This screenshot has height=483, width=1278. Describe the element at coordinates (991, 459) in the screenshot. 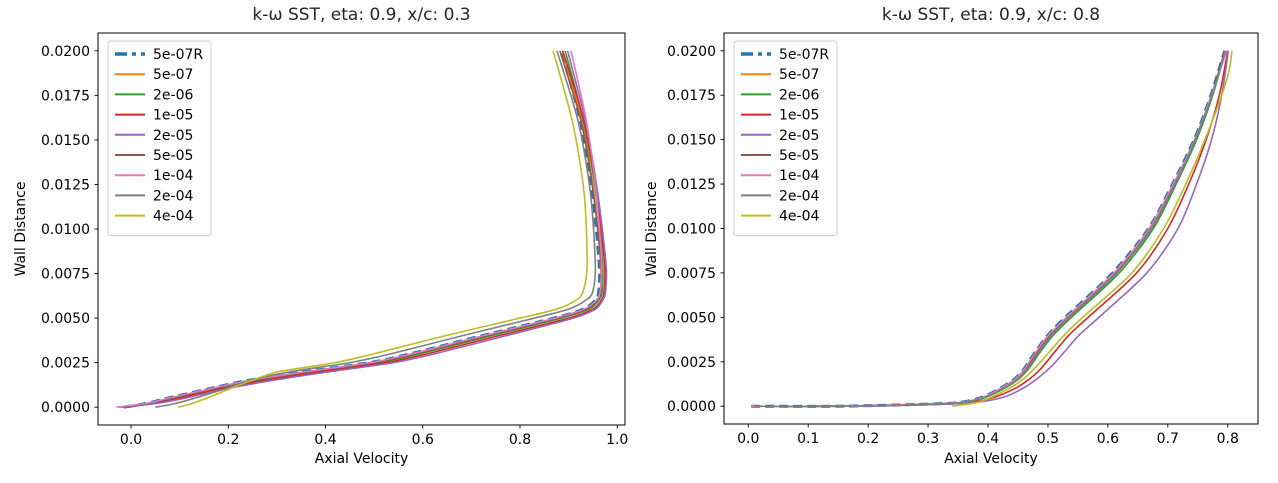

I see `right-plot-xlabel: Axial Velocity` at that location.